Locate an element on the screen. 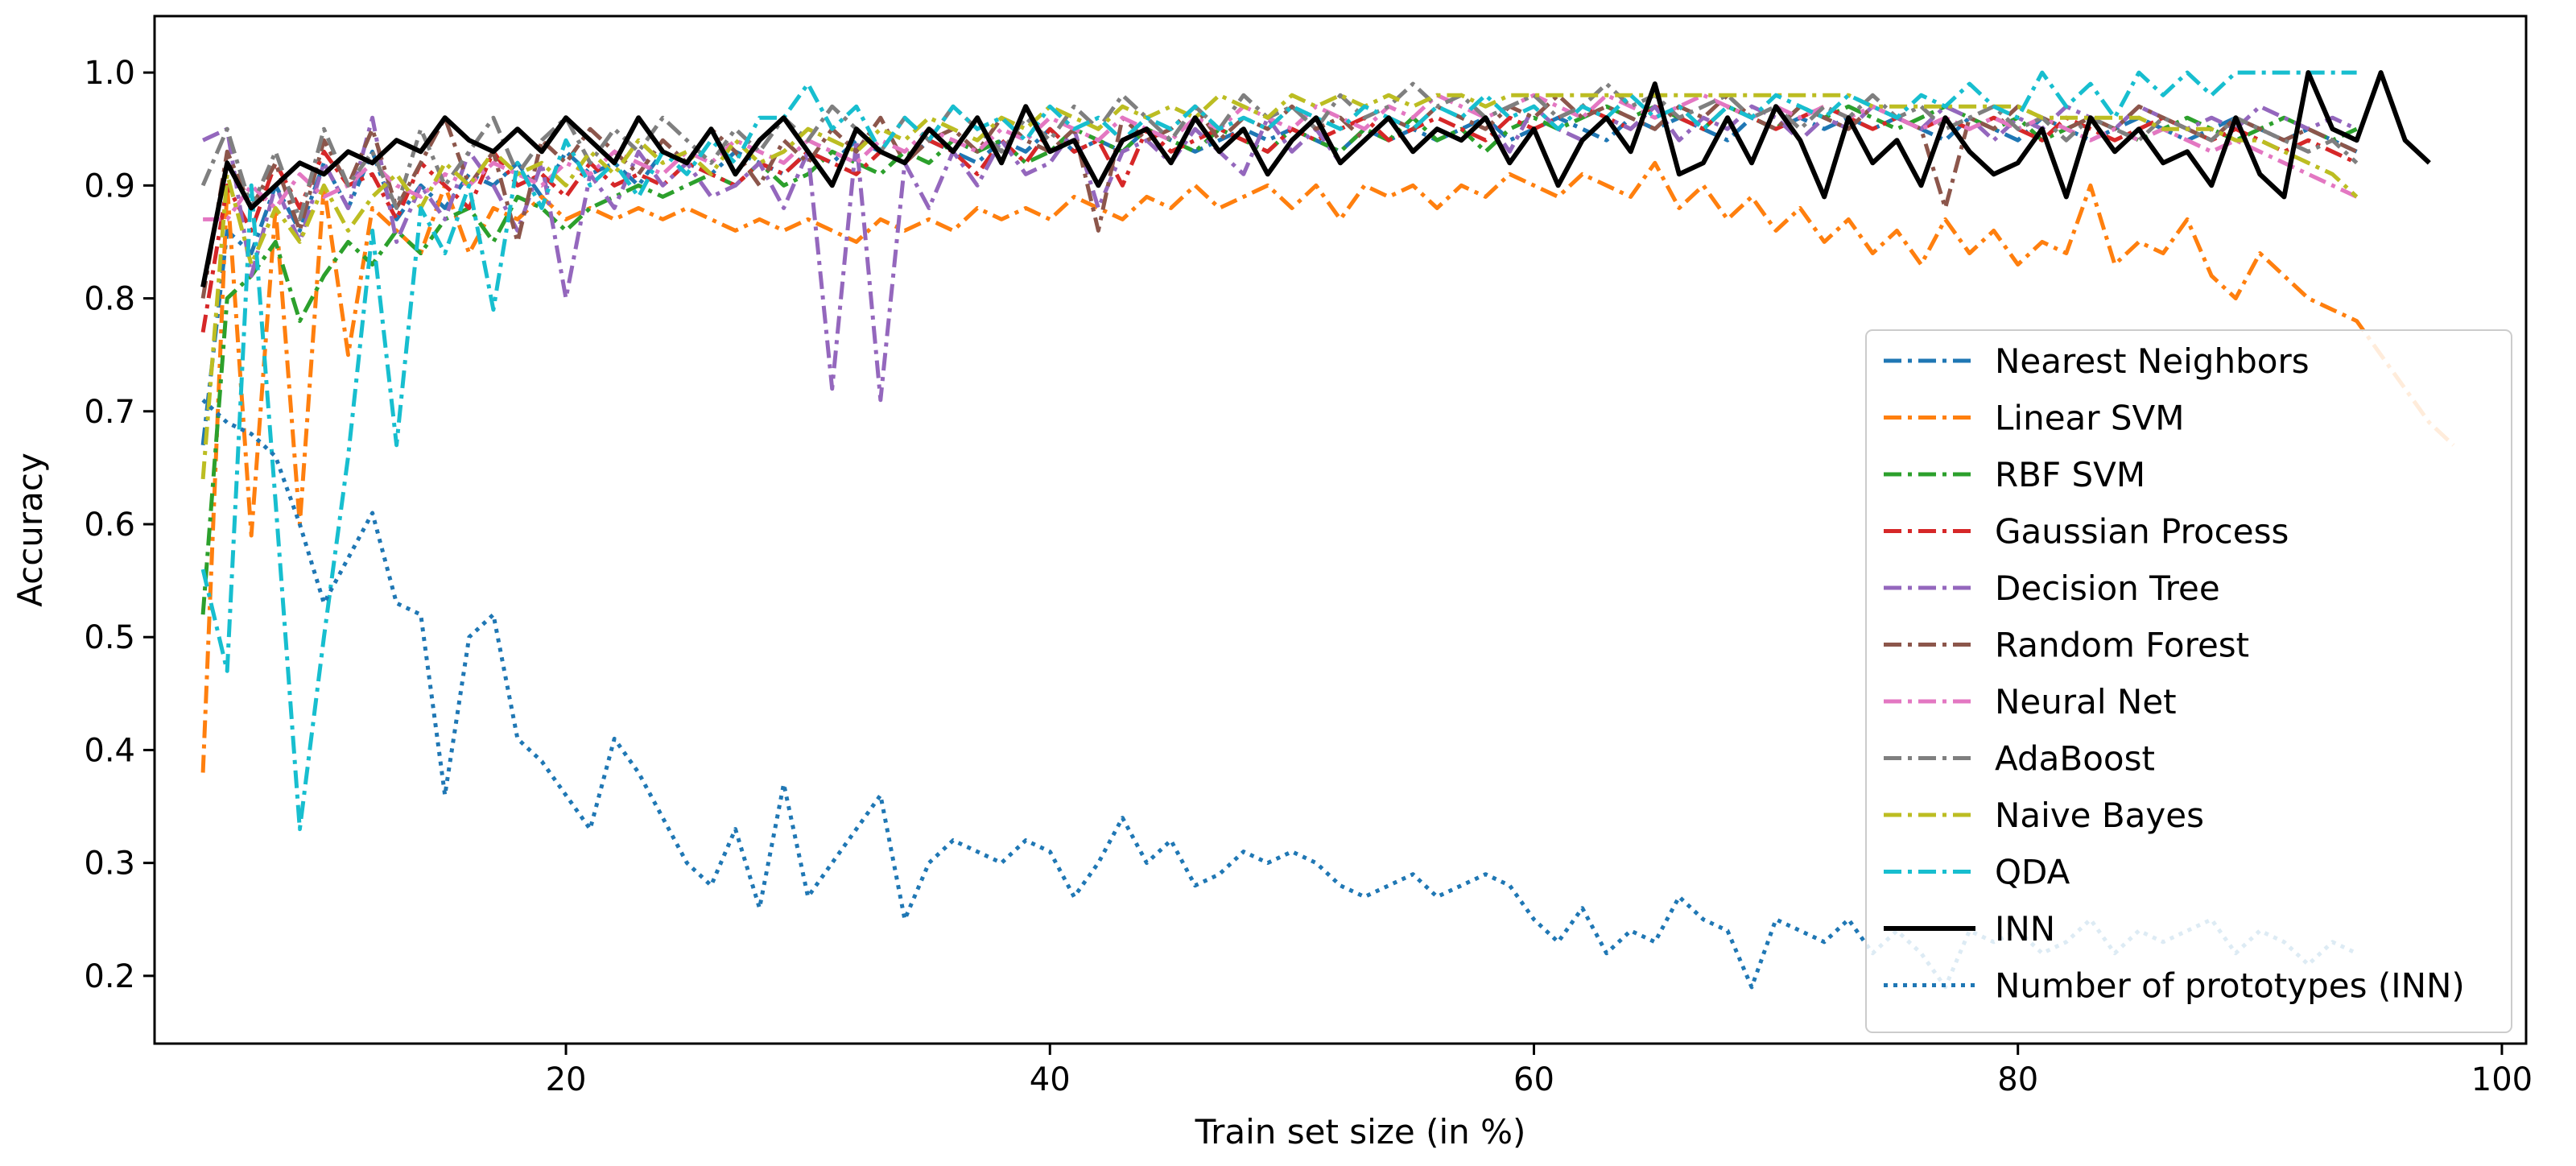 The width and height of the screenshot is (2576, 1166). legend-label-random-forest: Random Forest is located at coordinates (2122, 645).